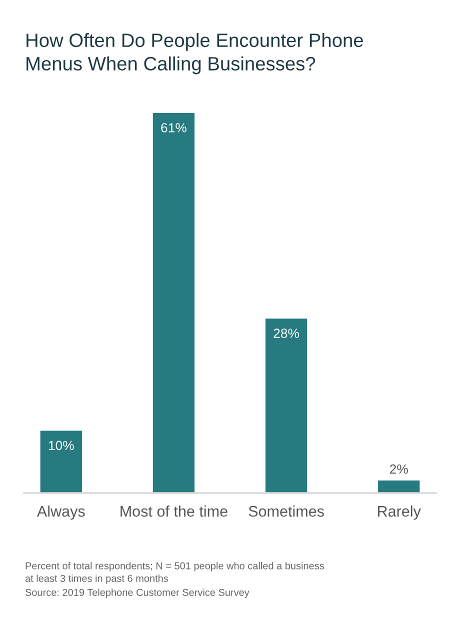 The width and height of the screenshot is (460, 620). I want to click on x-tick-label: Sometimes, so click(286, 511).